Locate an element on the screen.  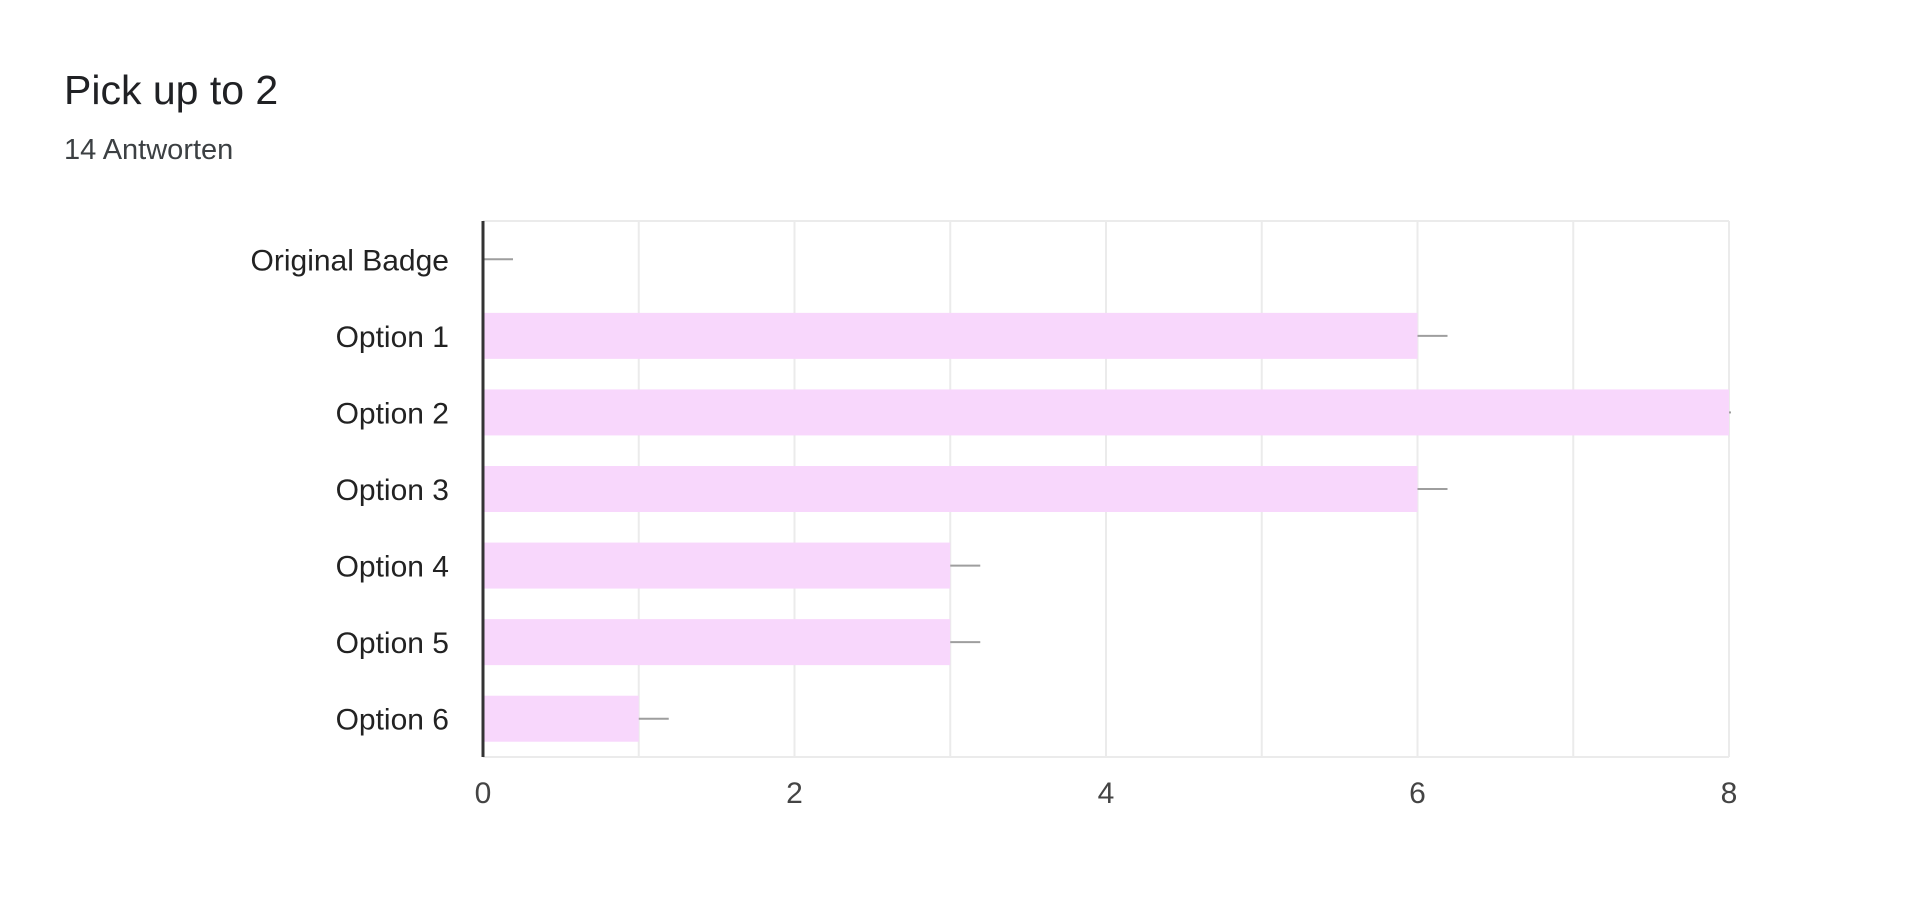
x-tick-label: 6 is located at coordinates (1417, 793).